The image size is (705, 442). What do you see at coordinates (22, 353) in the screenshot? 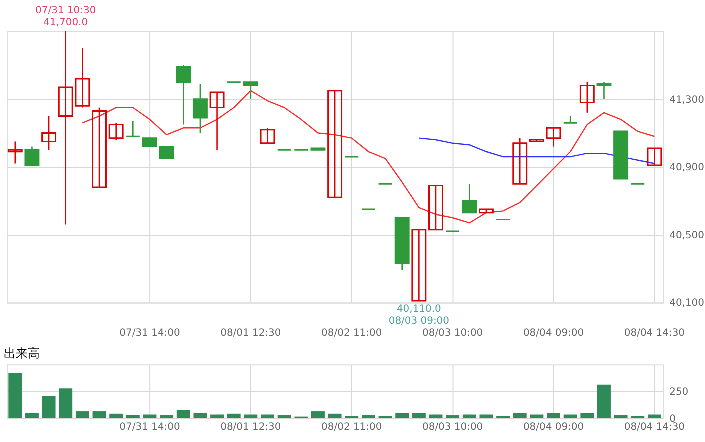
I see `chart-title: 出来高` at bounding box center [22, 353].